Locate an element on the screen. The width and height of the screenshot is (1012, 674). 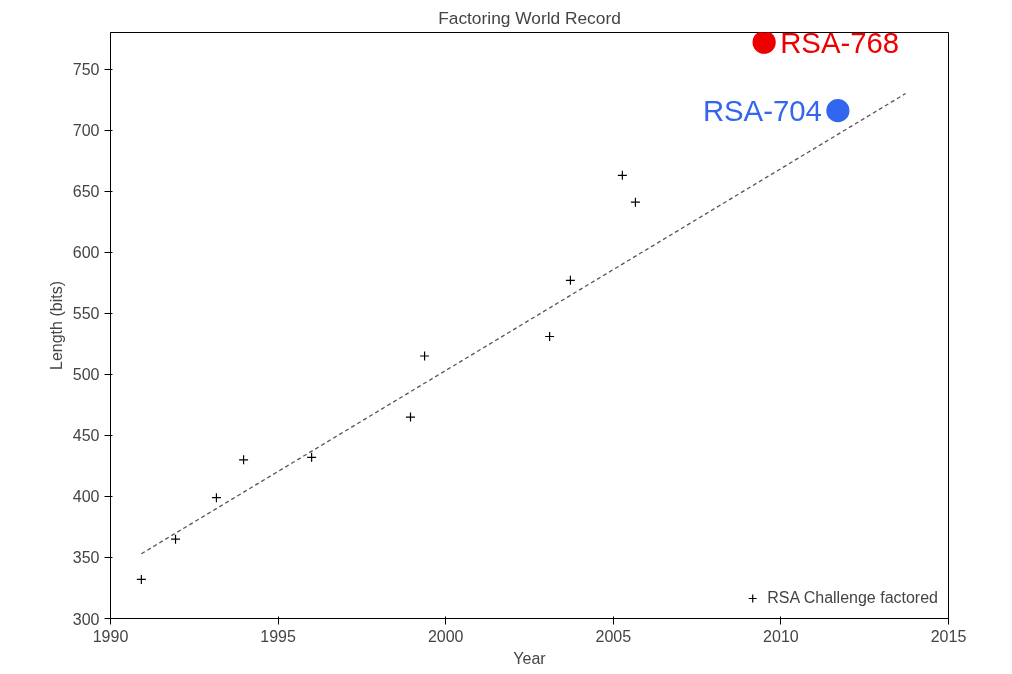
y-tick-label: 550 is located at coordinates (86, 314).